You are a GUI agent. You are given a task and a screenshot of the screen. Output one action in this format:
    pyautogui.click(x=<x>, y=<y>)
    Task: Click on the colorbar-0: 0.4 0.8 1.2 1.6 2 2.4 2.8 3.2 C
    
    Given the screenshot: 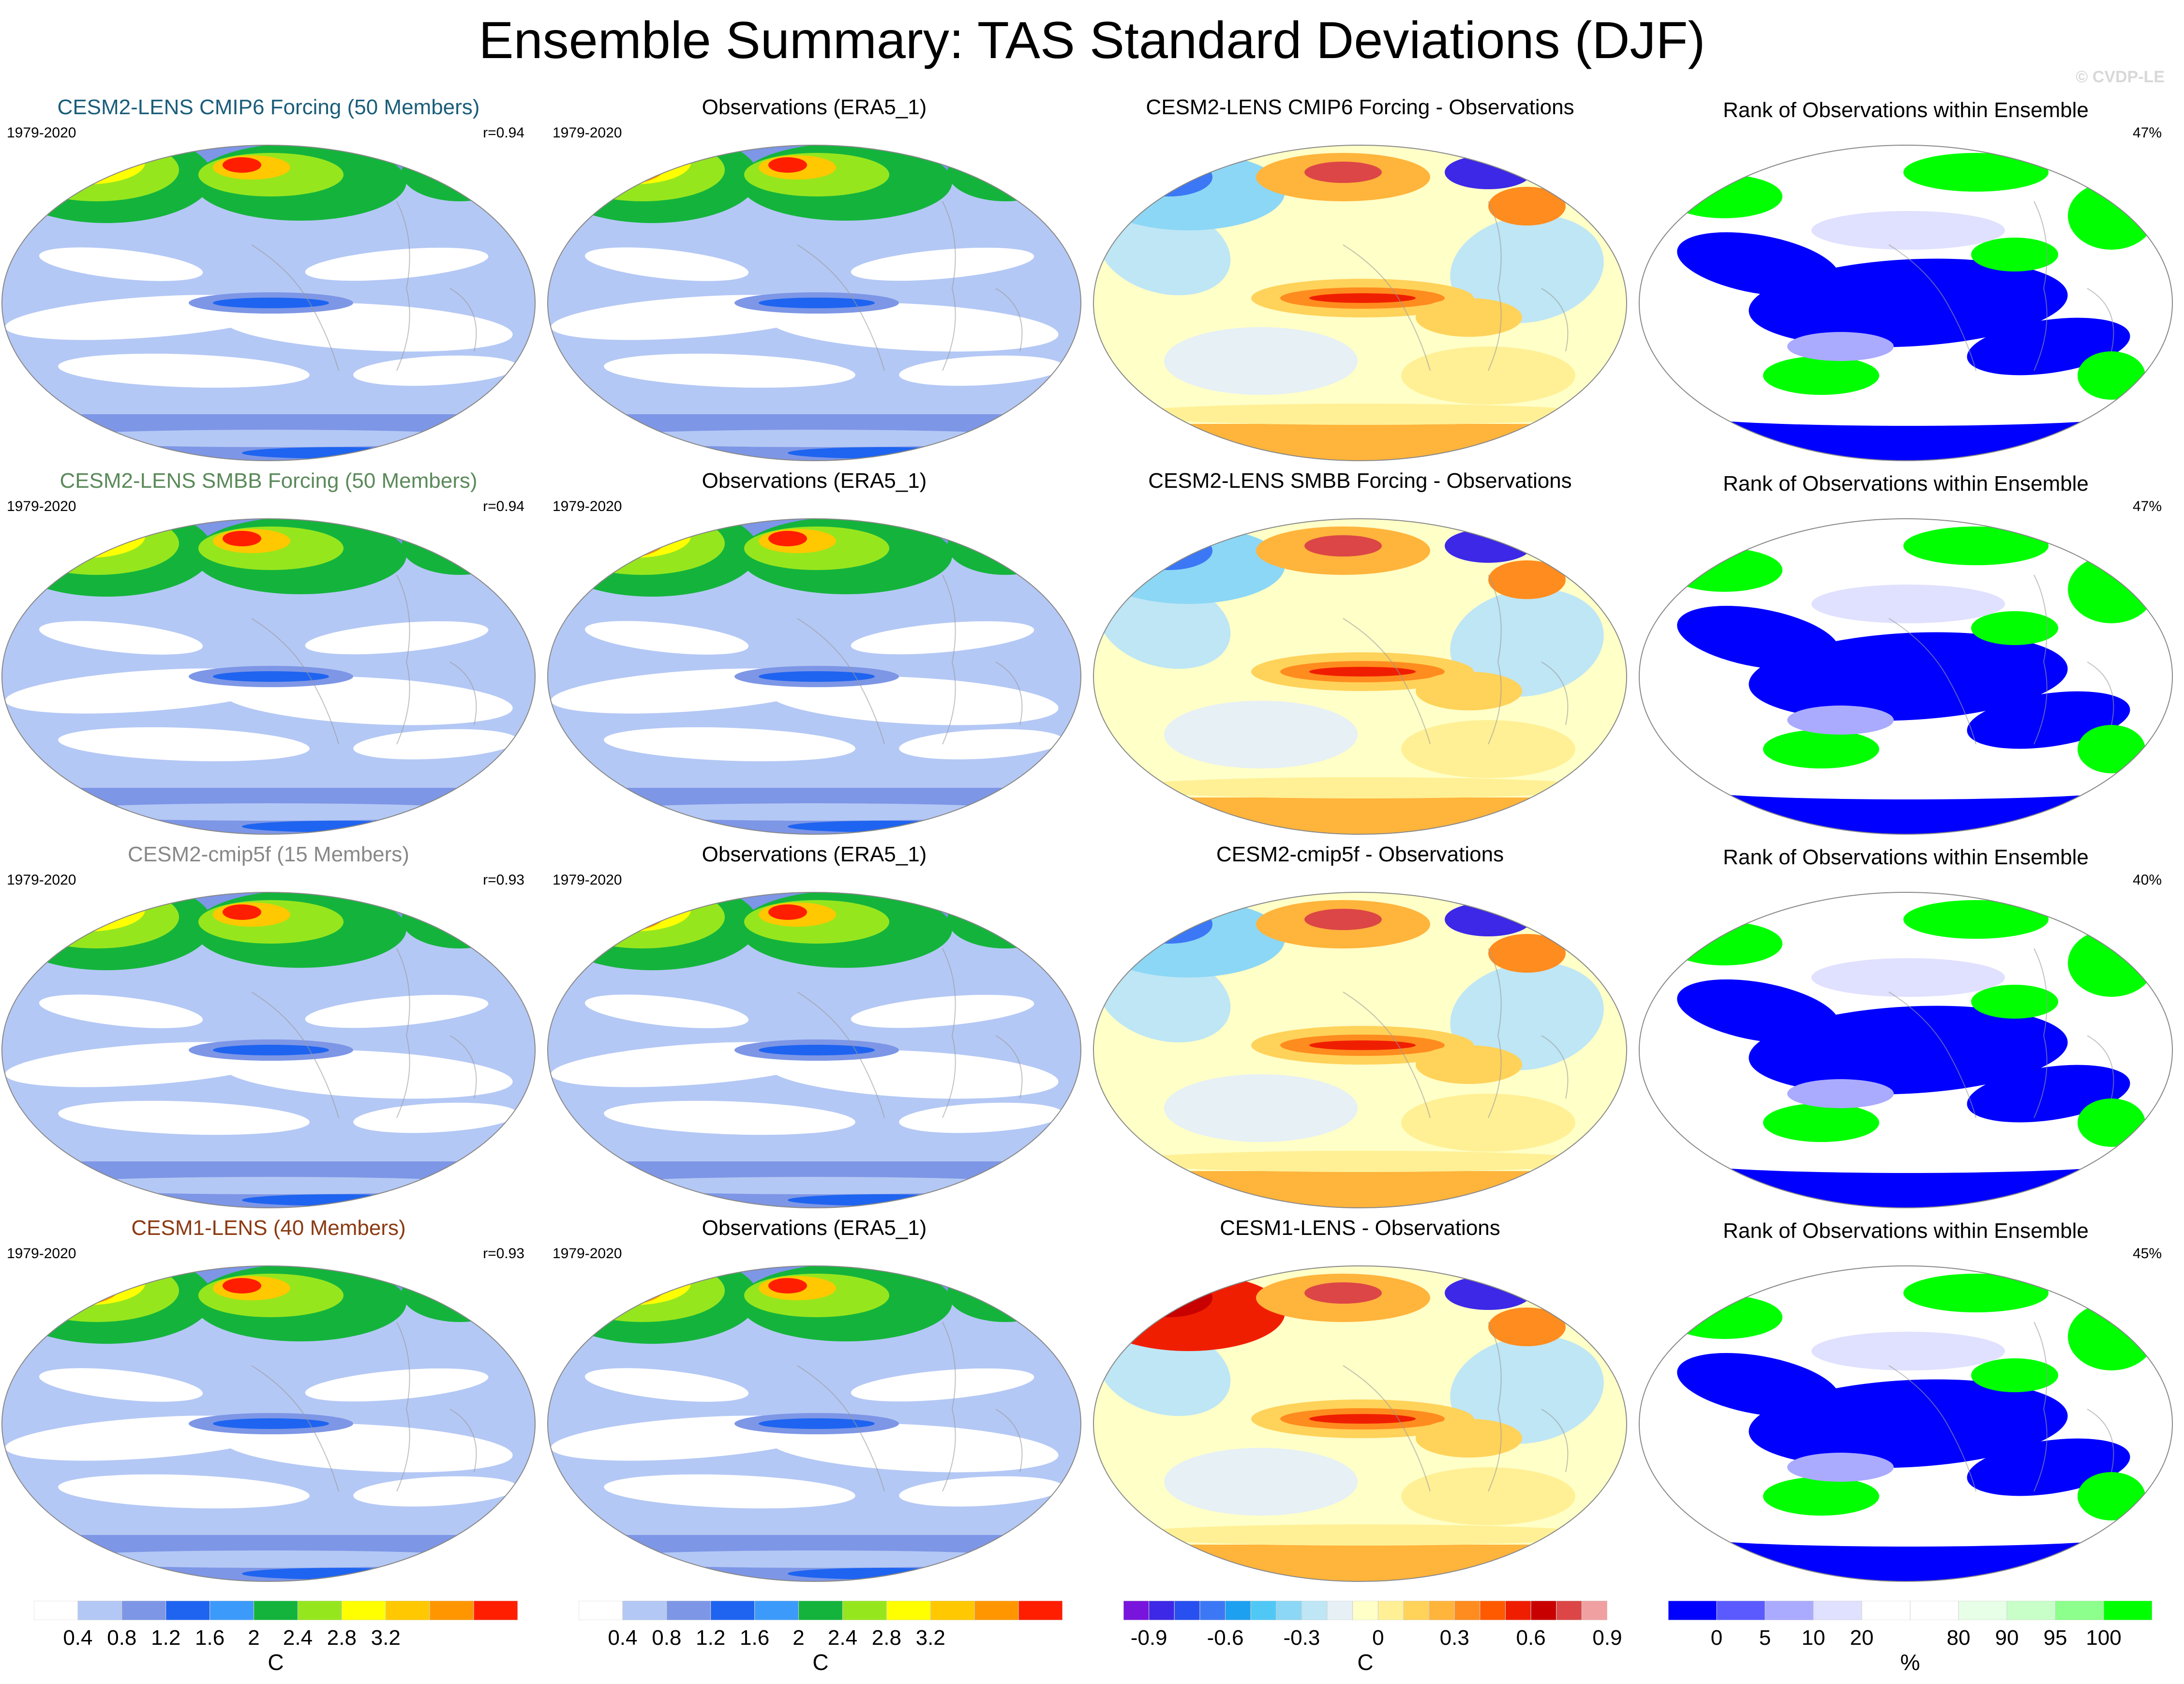 What is the action you would take?
    pyautogui.click(x=279, y=1638)
    